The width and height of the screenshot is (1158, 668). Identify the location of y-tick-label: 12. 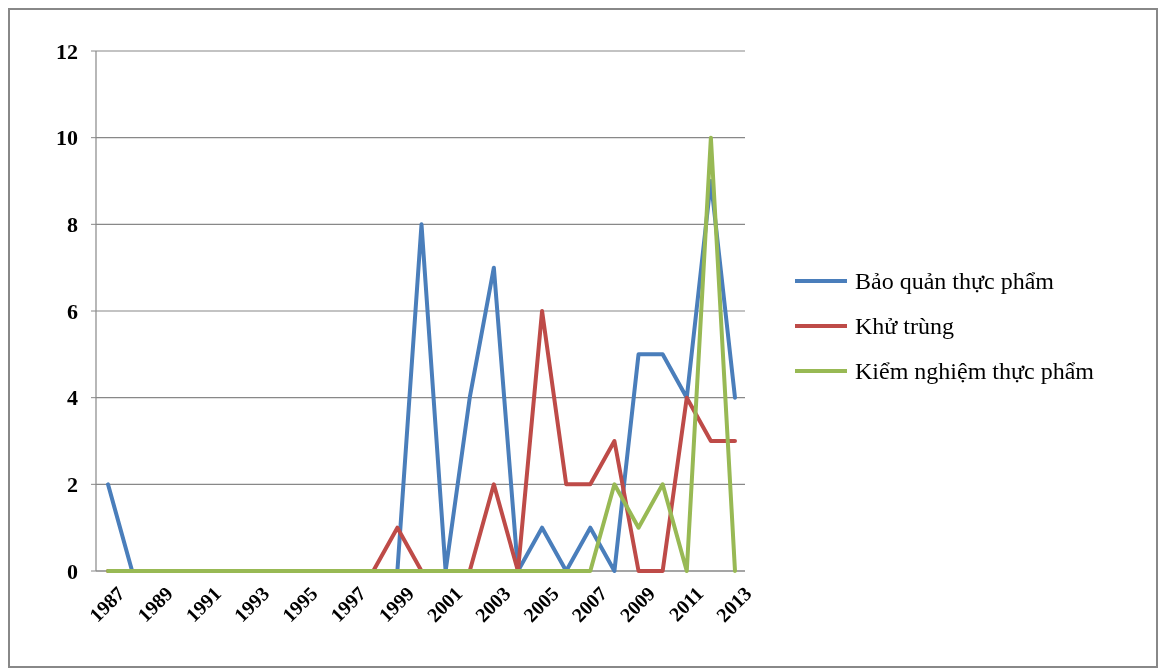
(67, 51).